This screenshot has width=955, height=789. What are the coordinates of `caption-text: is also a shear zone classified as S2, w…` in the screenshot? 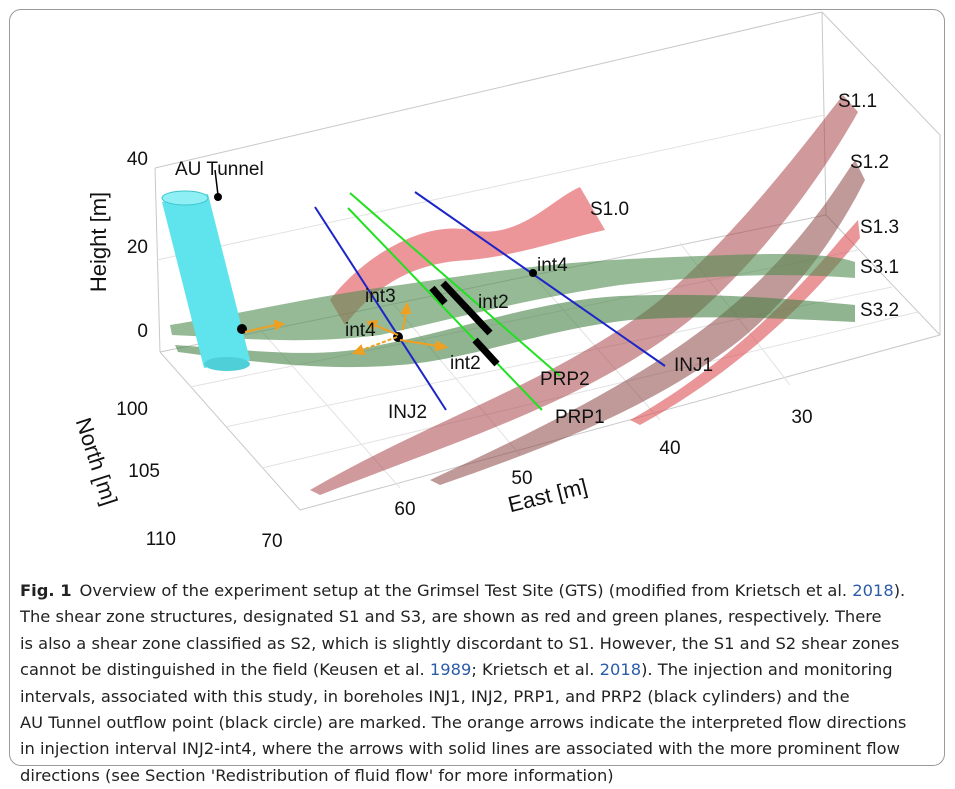 It's located at (460, 643).